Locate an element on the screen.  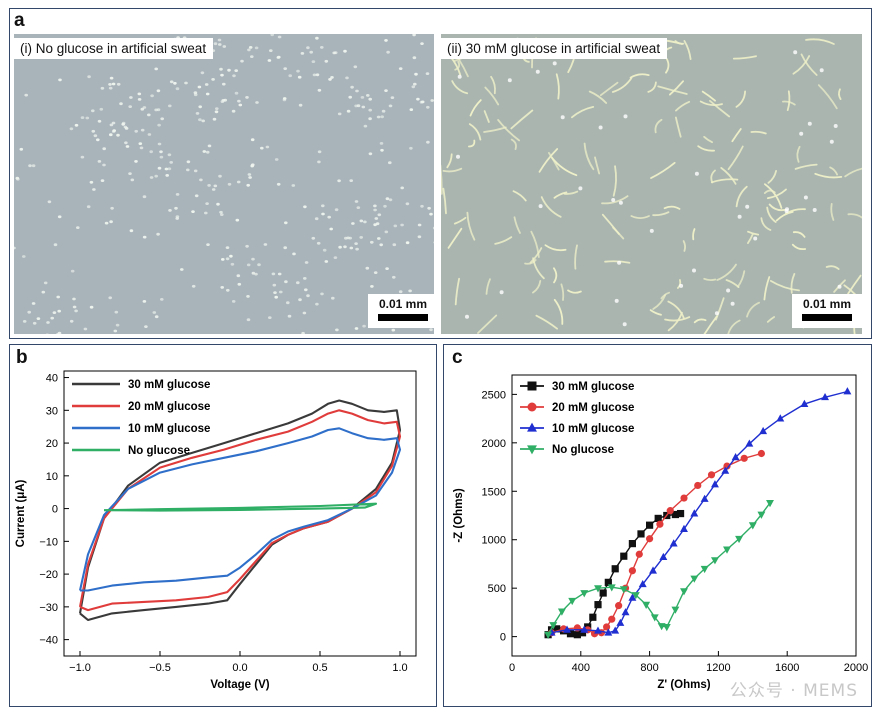
y-axis-label: Current (μA) is located at coordinates (21, 513).